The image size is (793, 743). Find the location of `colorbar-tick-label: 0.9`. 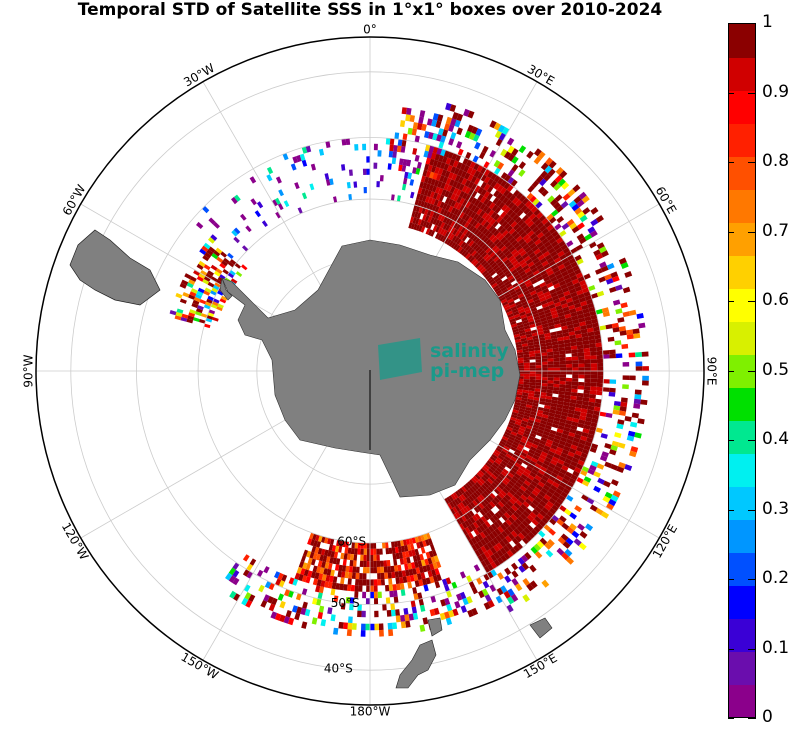

colorbar-tick-label: 0.9 is located at coordinates (776, 91).